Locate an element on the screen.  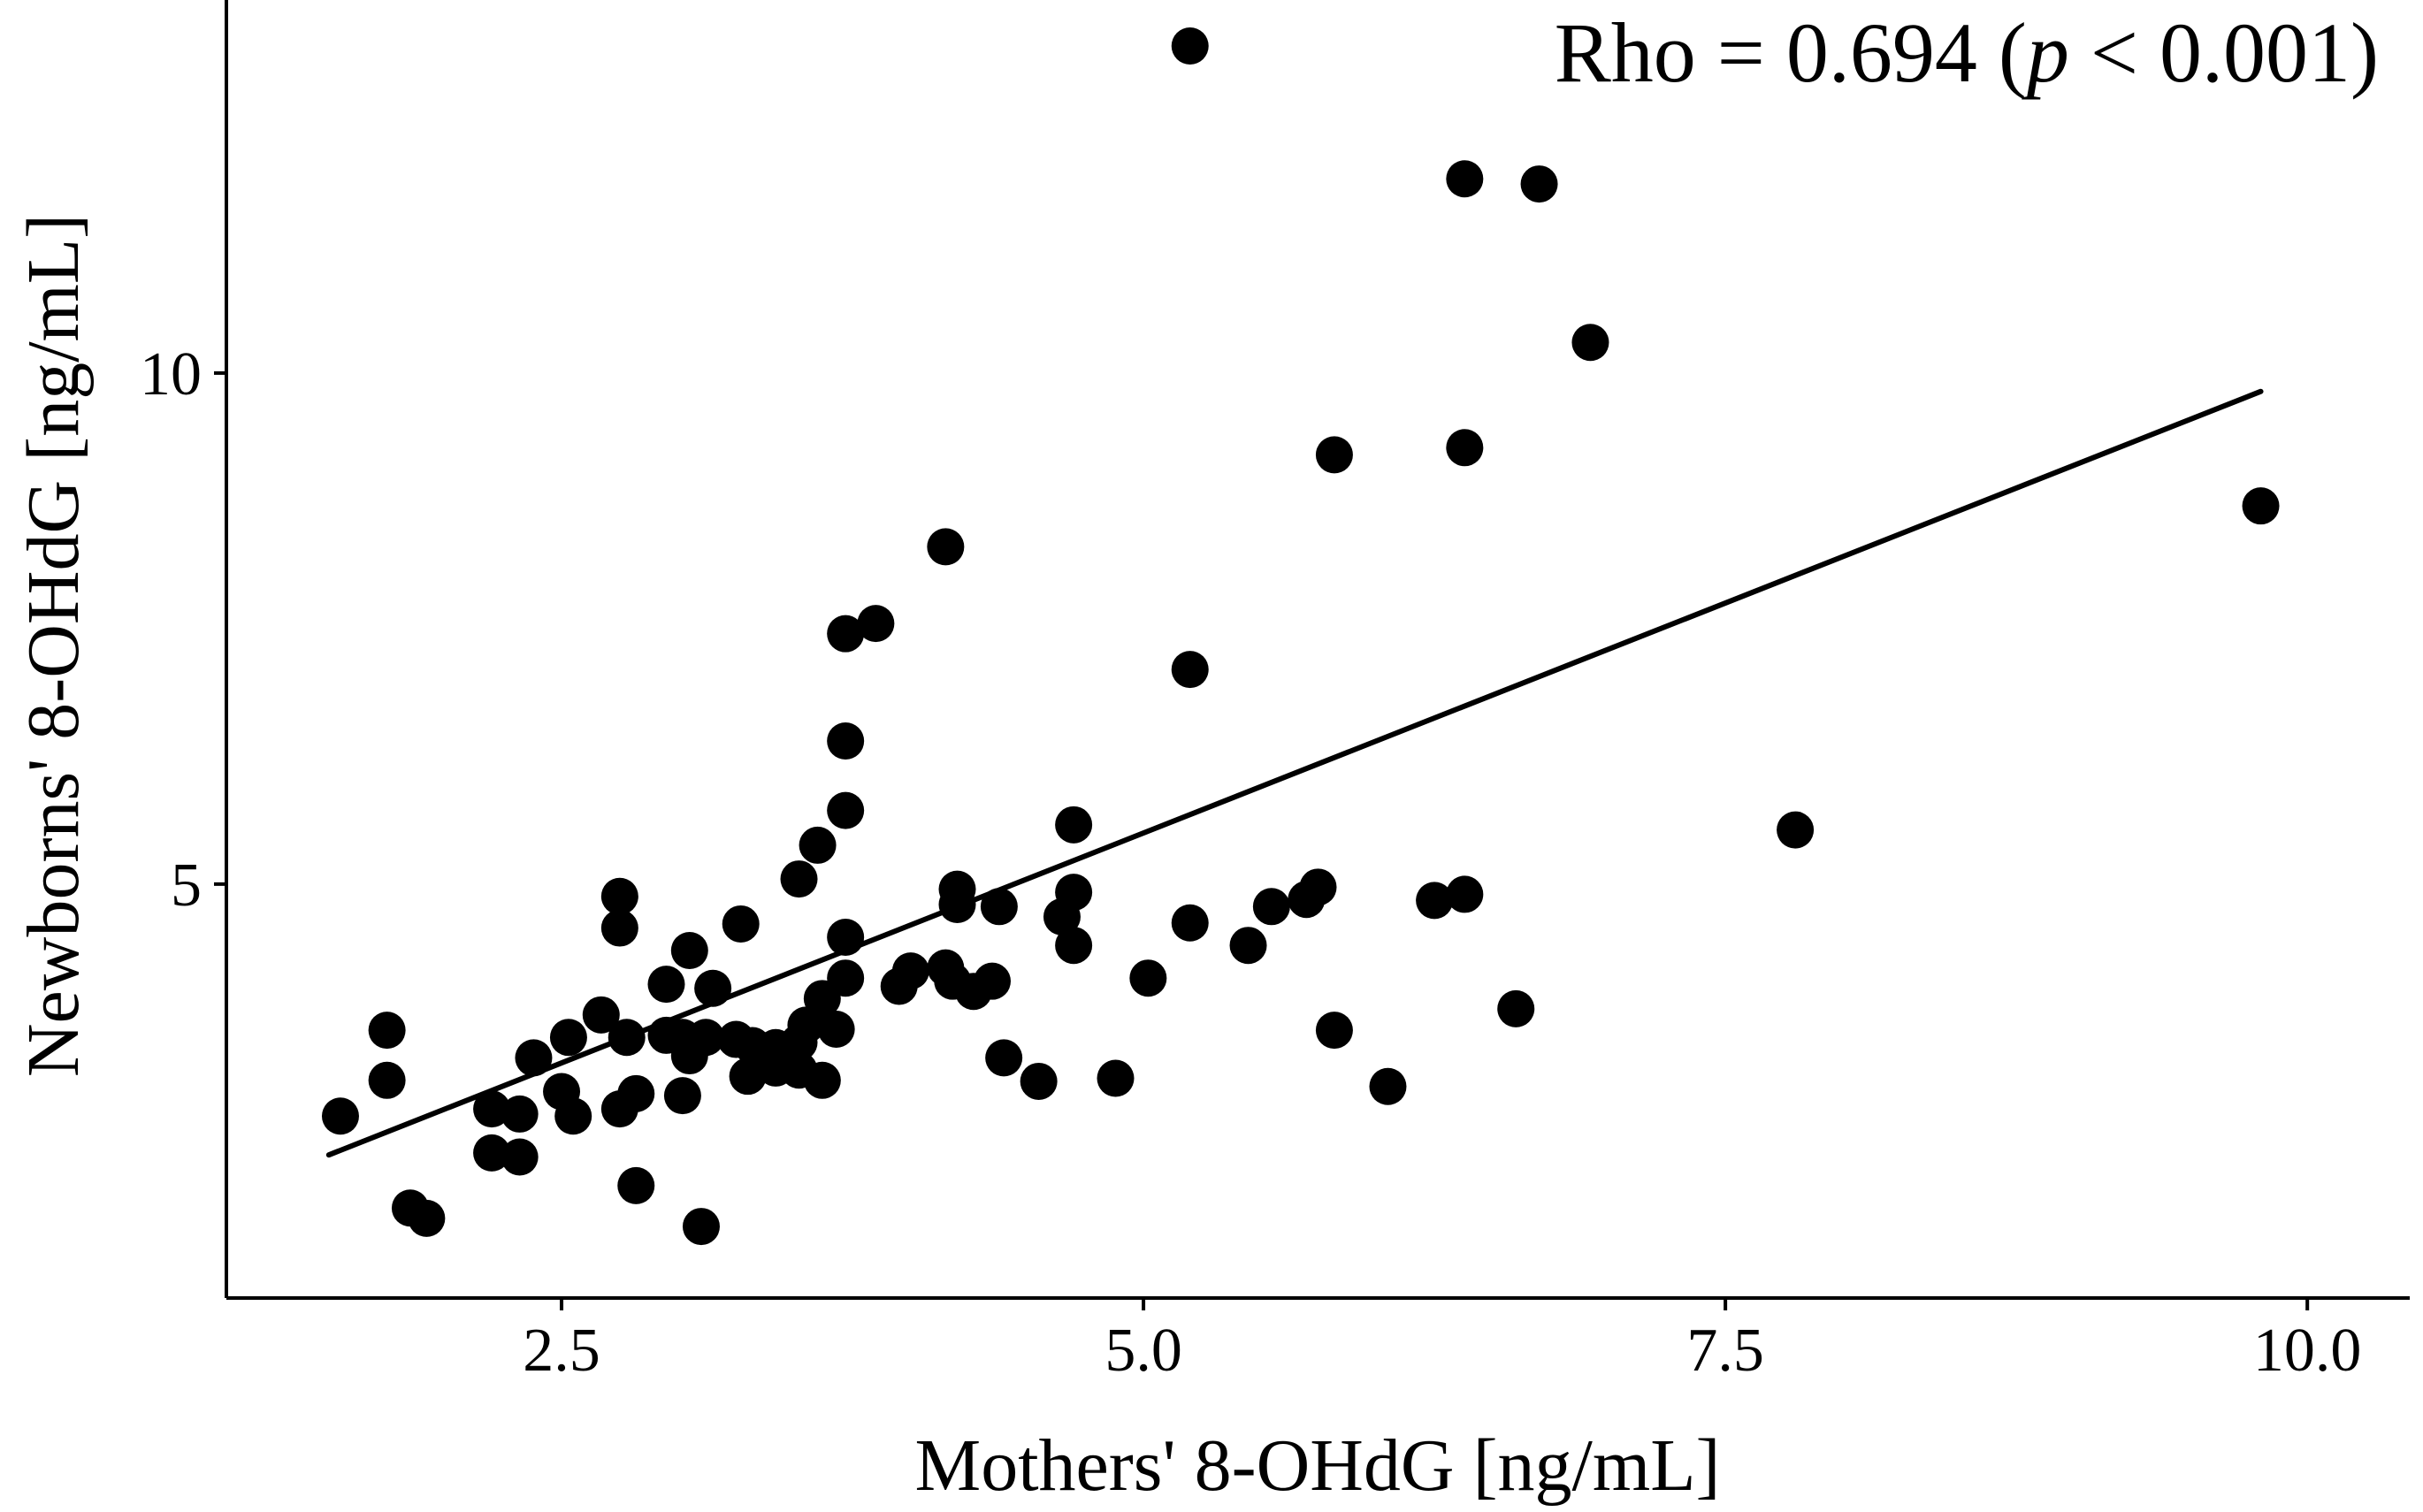
correlation-annotation: Rho = 0.694 (p < 0.001) is located at coordinates (1967, 52).